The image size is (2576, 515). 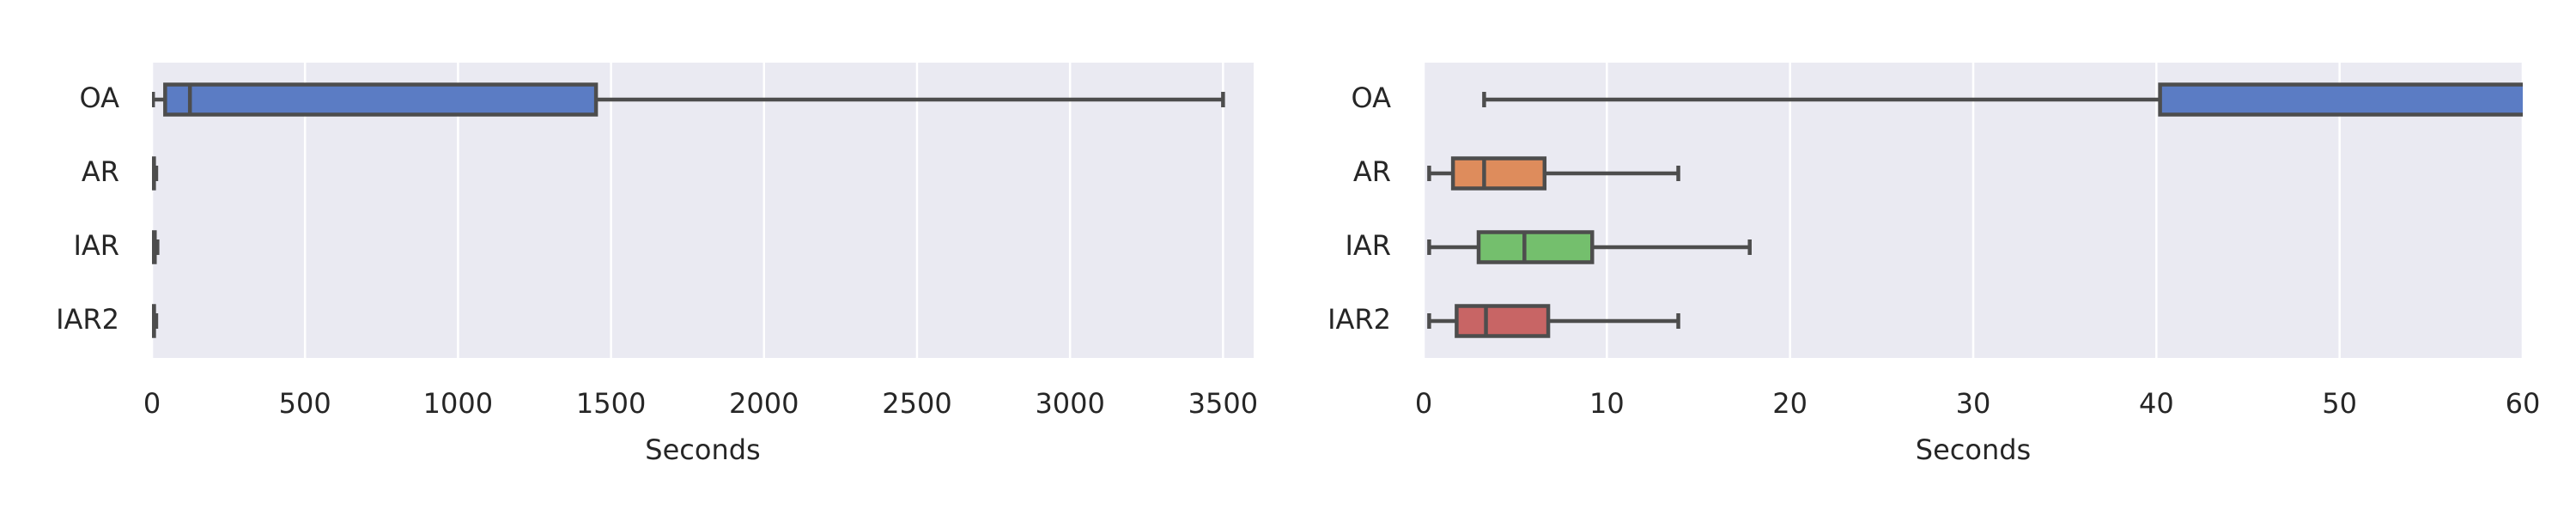 I want to click on x-tick-label: 2000, so click(x=764, y=403).